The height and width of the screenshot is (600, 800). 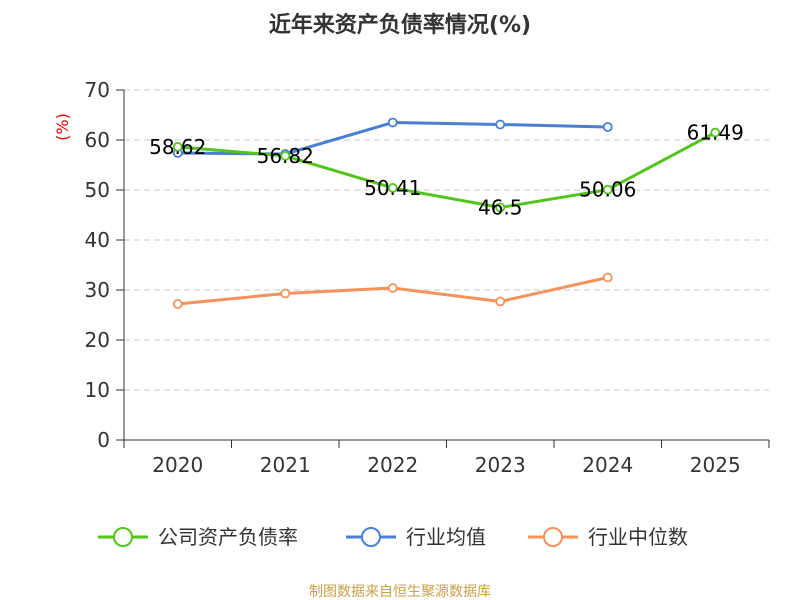 What do you see at coordinates (400, 592) in the screenshot?
I see `source-note: 制图数据来自恒生聚源数据库` at bounding box center [400, 592].